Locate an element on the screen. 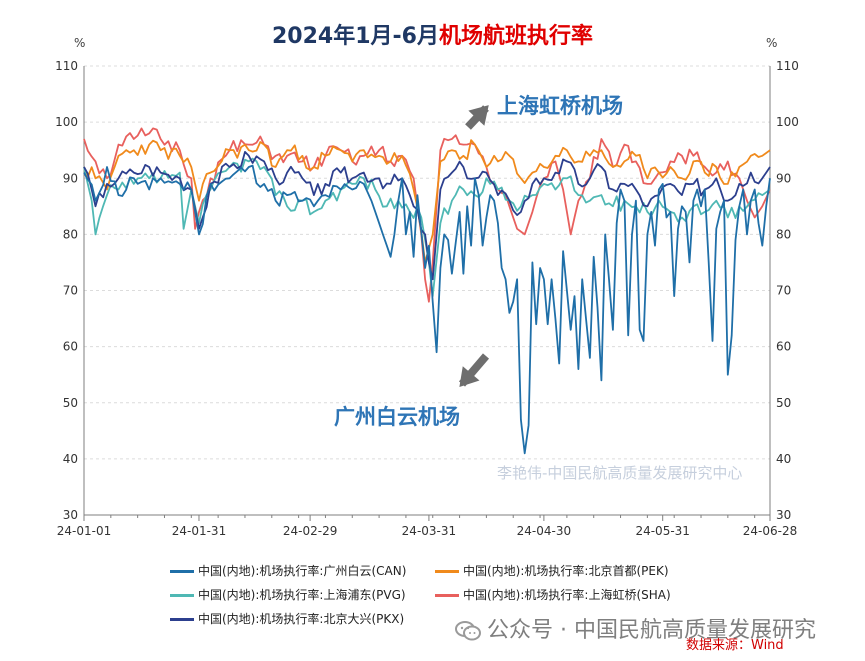  x-tick-label-2: 24-02-29 is located at coordinates (310, 531).